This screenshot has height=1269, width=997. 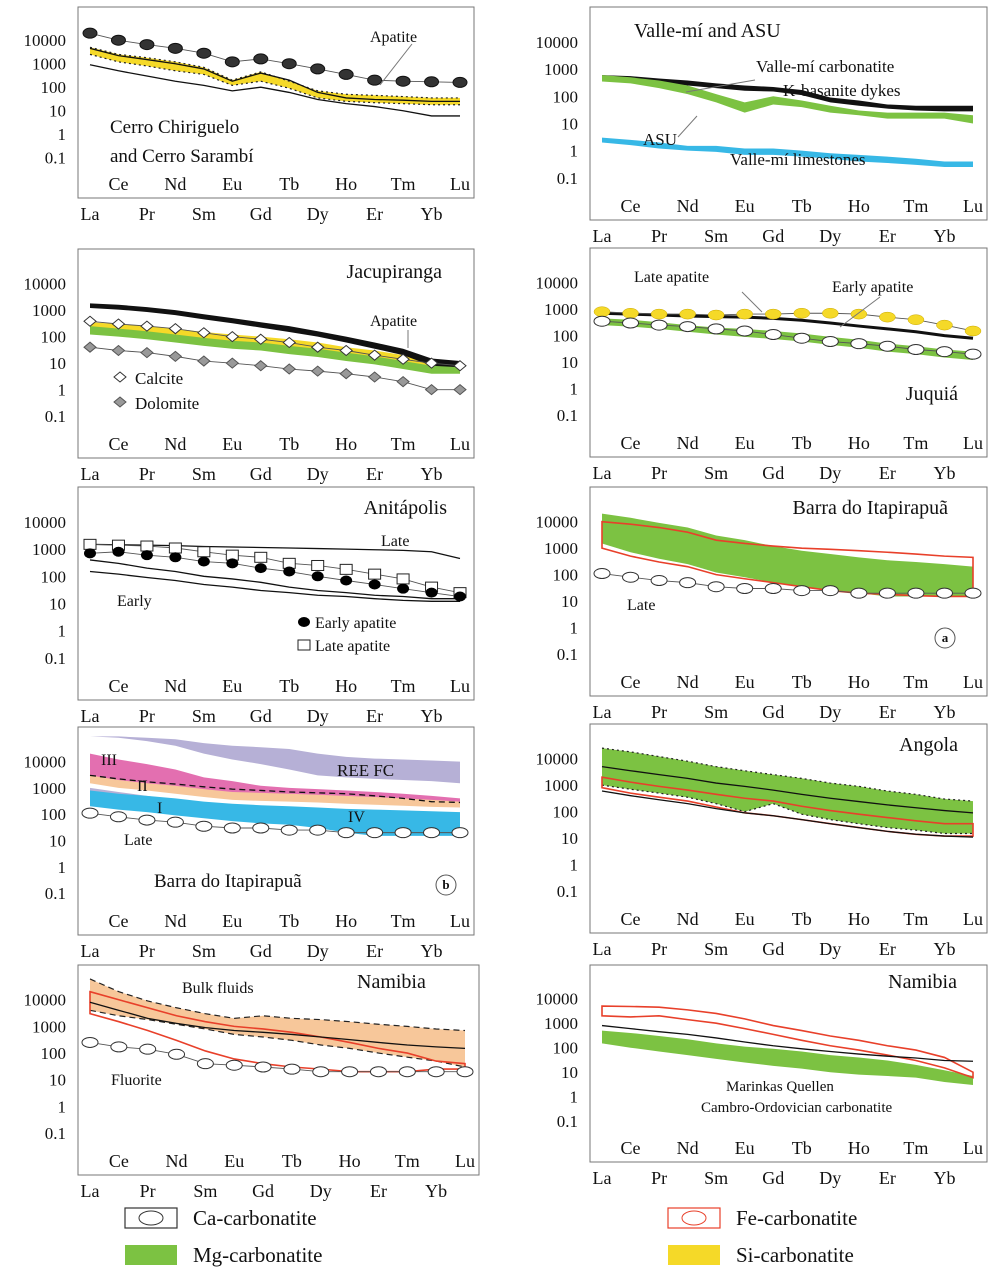 I want to click on series-3-point-Lu, so click(x=465, y=1072).